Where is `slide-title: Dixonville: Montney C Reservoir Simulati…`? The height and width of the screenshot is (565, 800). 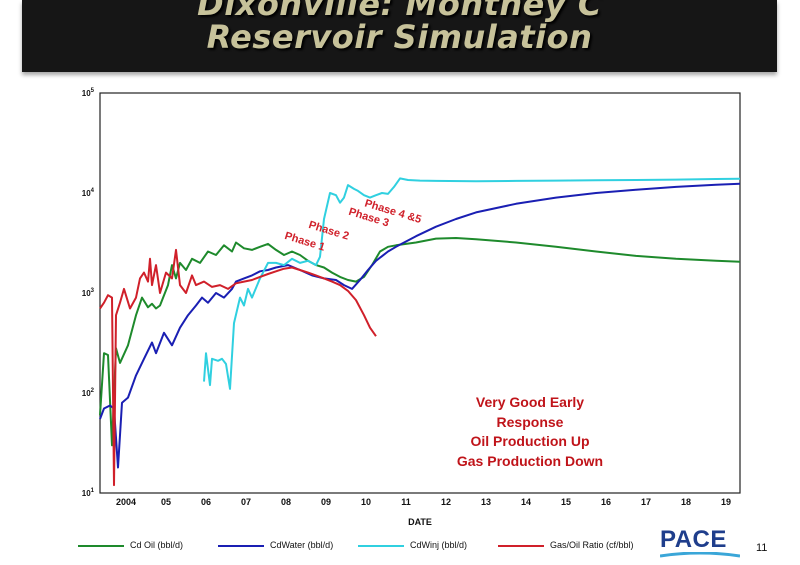
slide-title: Dixonville: Montney C Reservoir Simulati… is located at coordinates (399, 27).